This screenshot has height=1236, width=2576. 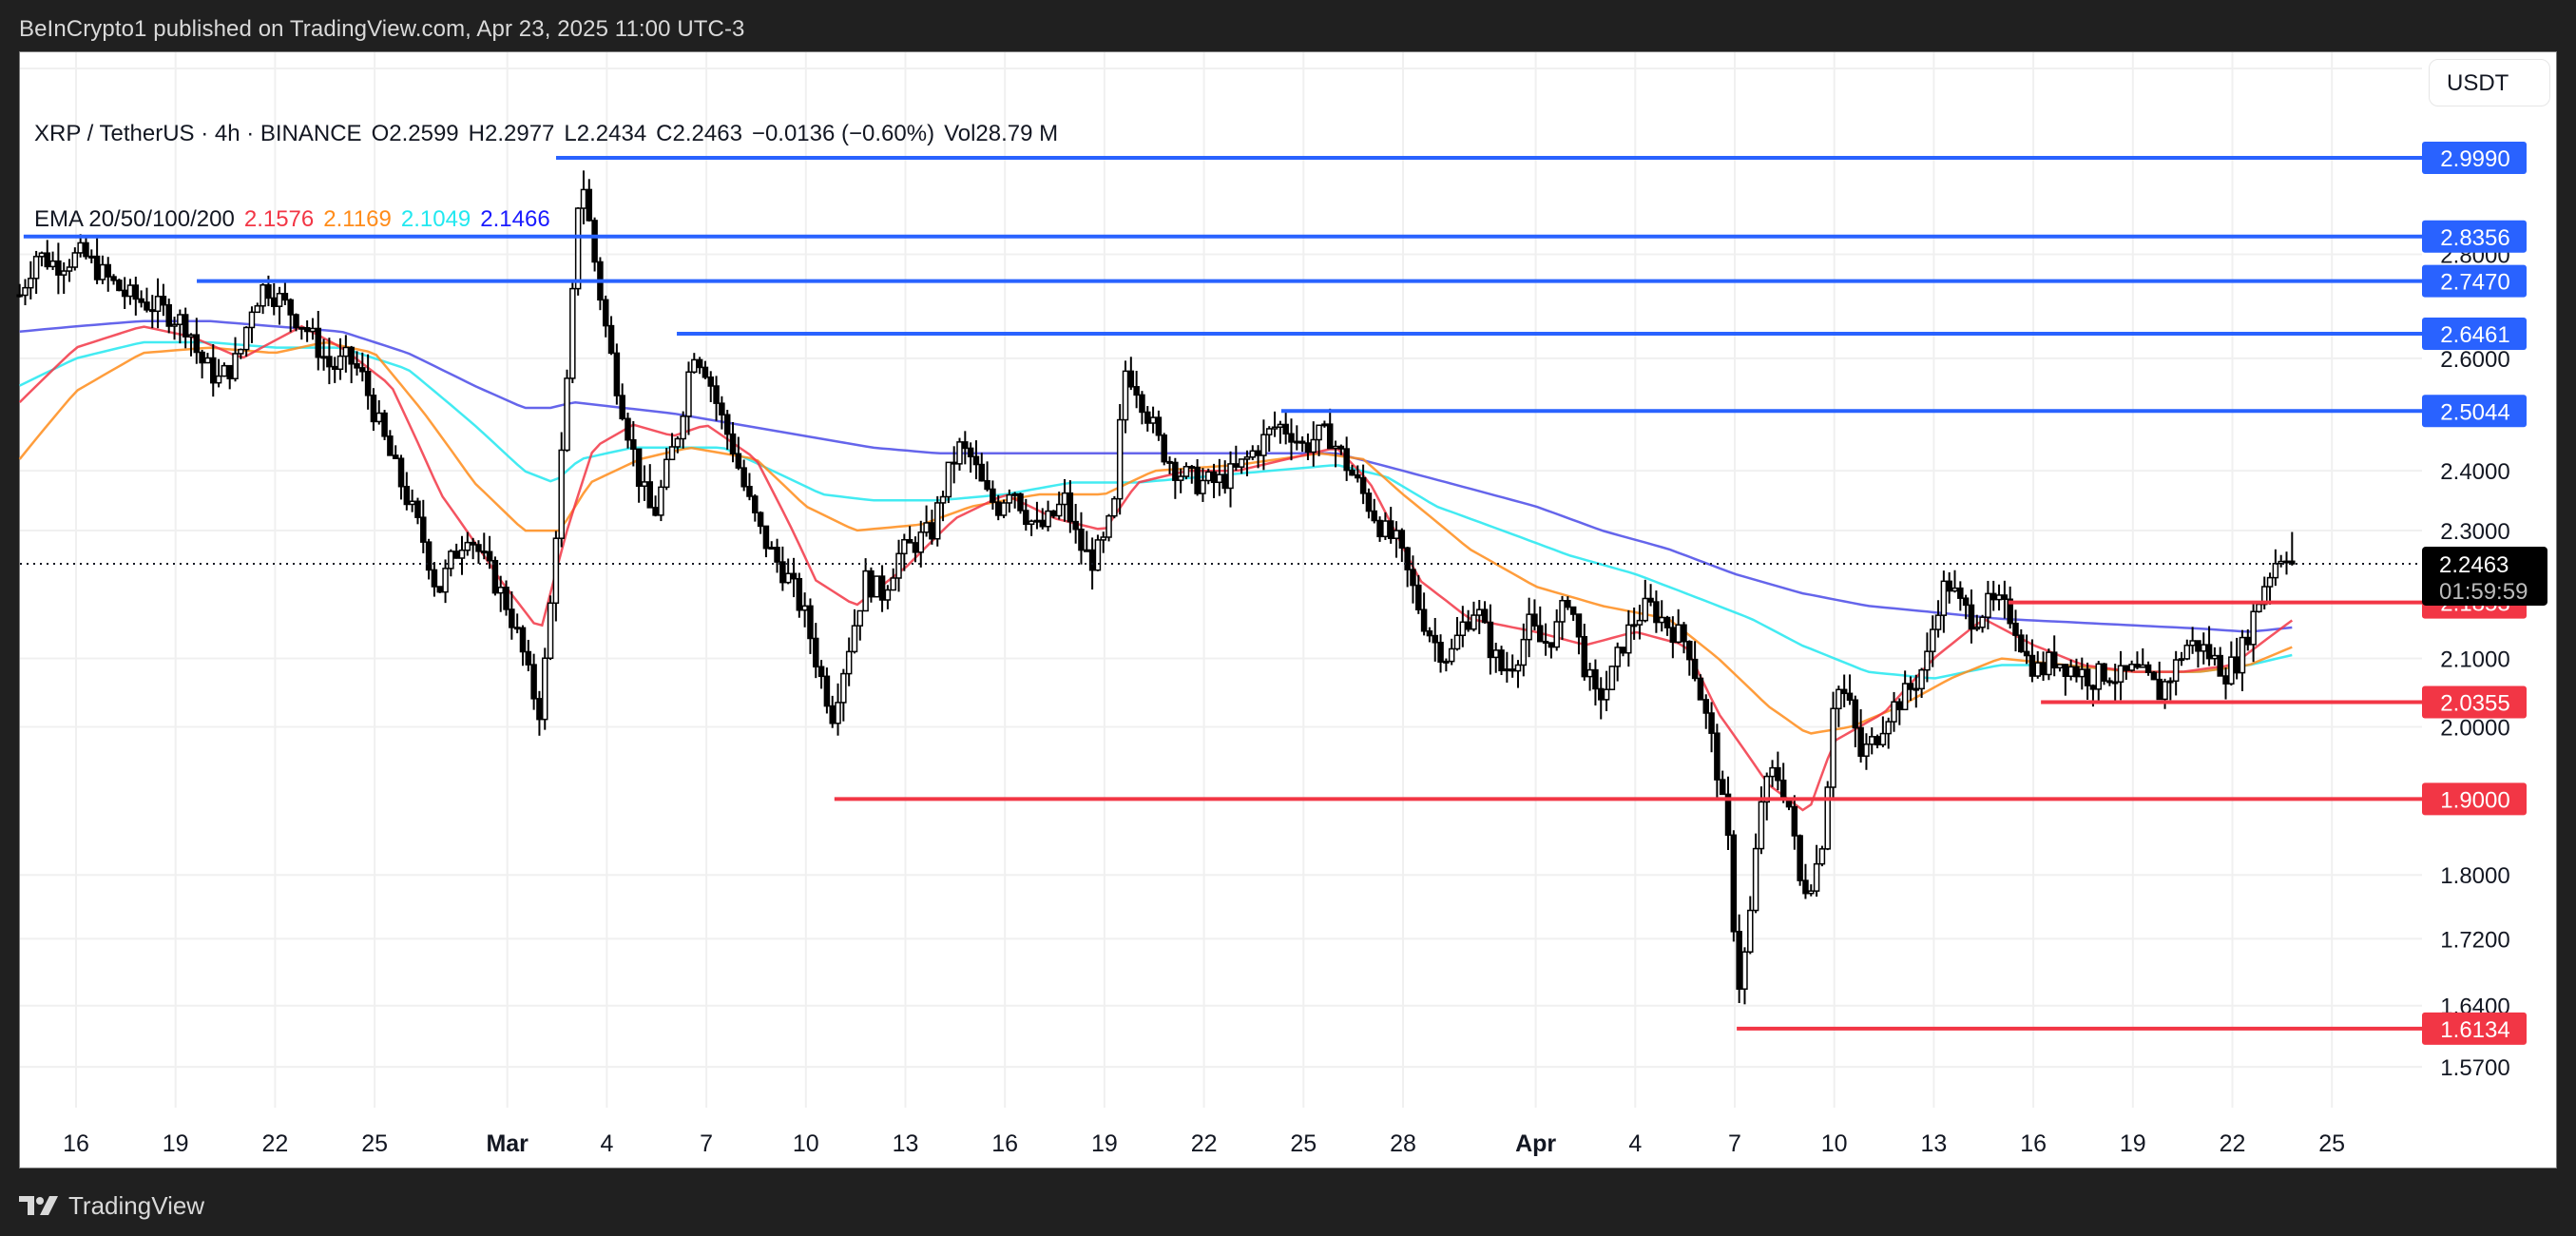 I want to click on high-value: H2.2977, so click(x=511, y=133).